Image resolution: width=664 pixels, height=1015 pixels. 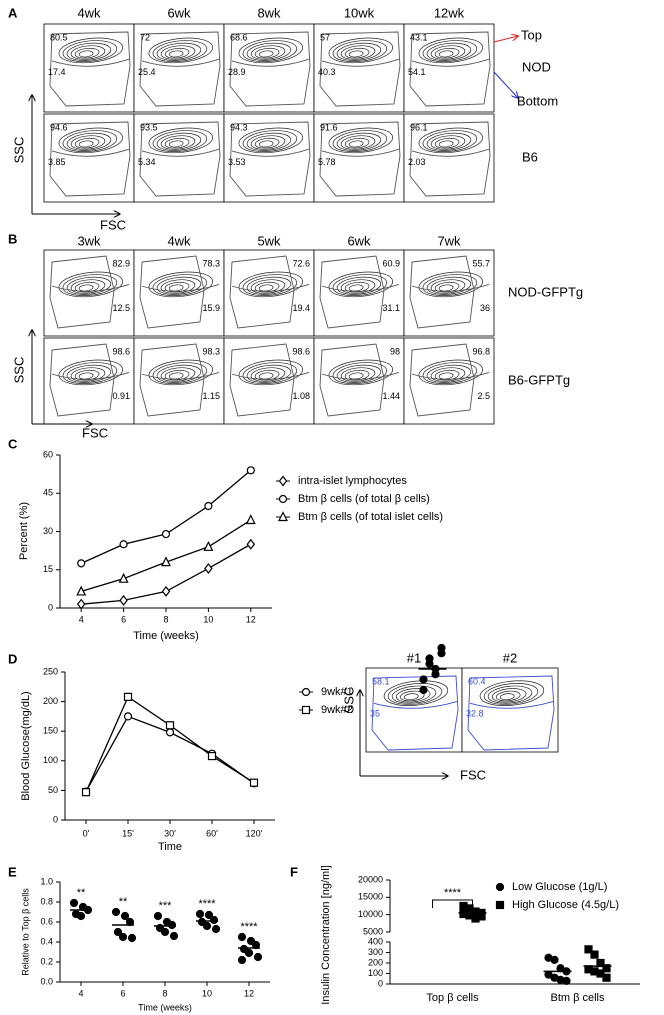 What do you see at coordinates (166, 516) in the screenshot?
I see `series-line` at bounding box center [166, 516].